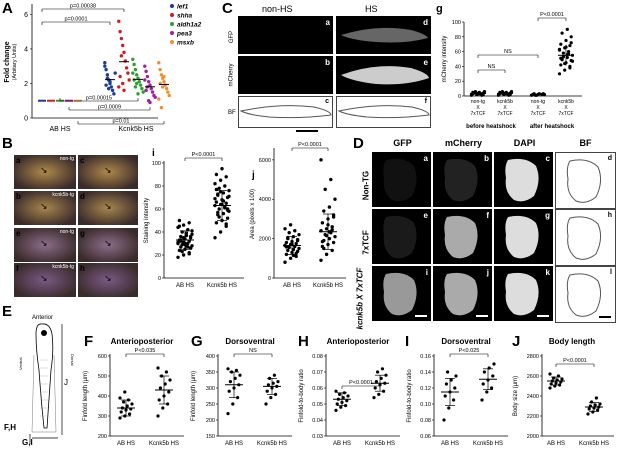  I want to click on p-value: p=0.00015, so click(99, 99).